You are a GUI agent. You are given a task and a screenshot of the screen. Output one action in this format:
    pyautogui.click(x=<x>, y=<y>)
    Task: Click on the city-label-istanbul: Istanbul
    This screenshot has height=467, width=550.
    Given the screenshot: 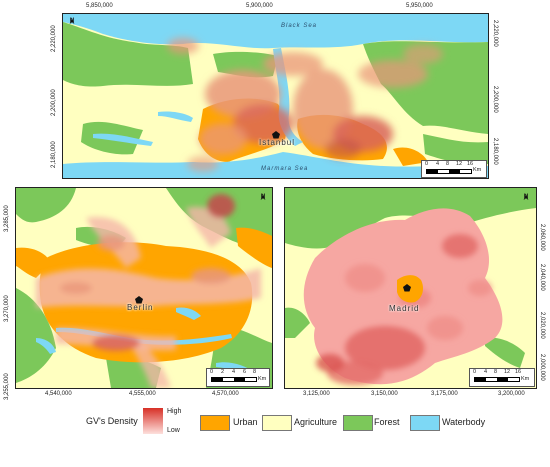 What is the action you would take?
    pyautogui.click(x=277, y=142)
    